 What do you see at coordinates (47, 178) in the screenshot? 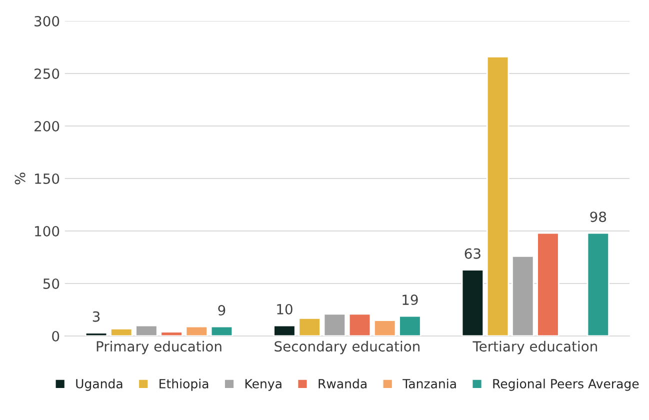
I see `y-tick-label: 150` at bounding box center [47, 178].